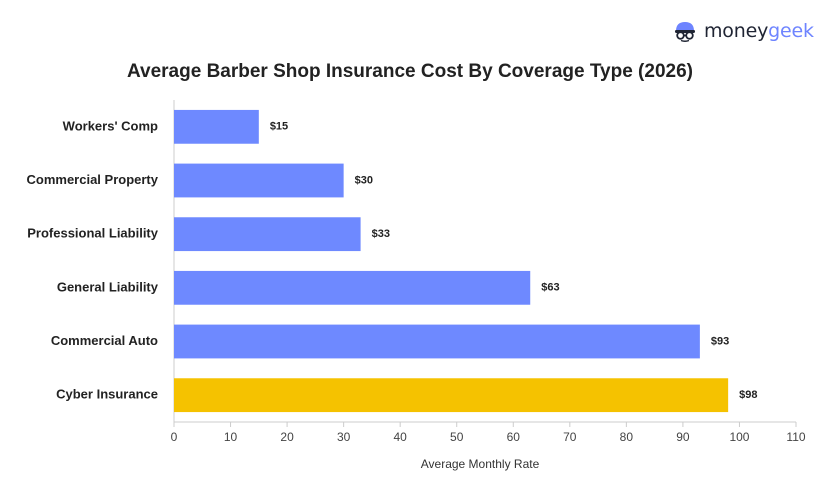 Image resolution: width=820 pixels, height=500 pixels. What do you see at coordinates (93, 179) in the screenshot?
I see `category-label: Commercial Property` at bounding box center [93, 179].